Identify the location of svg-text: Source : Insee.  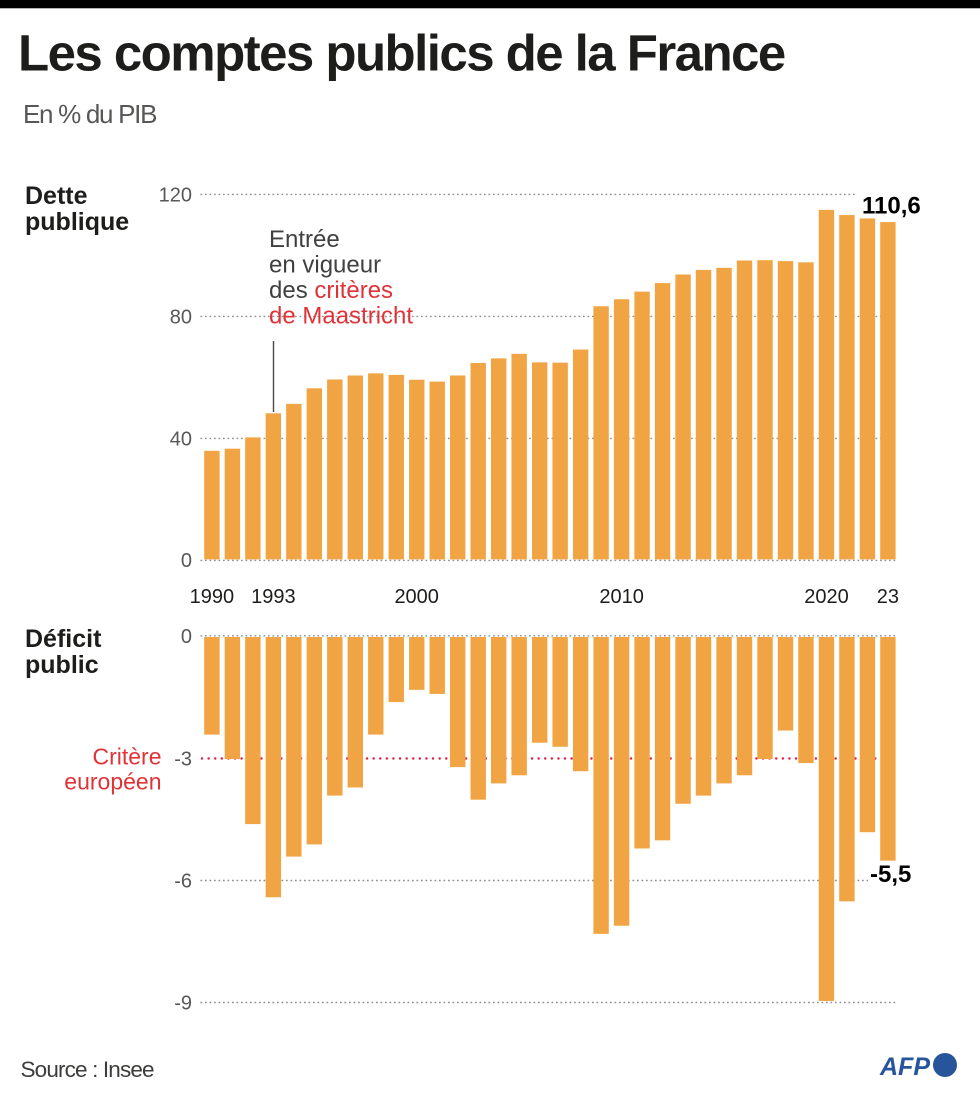
(88, 1069).